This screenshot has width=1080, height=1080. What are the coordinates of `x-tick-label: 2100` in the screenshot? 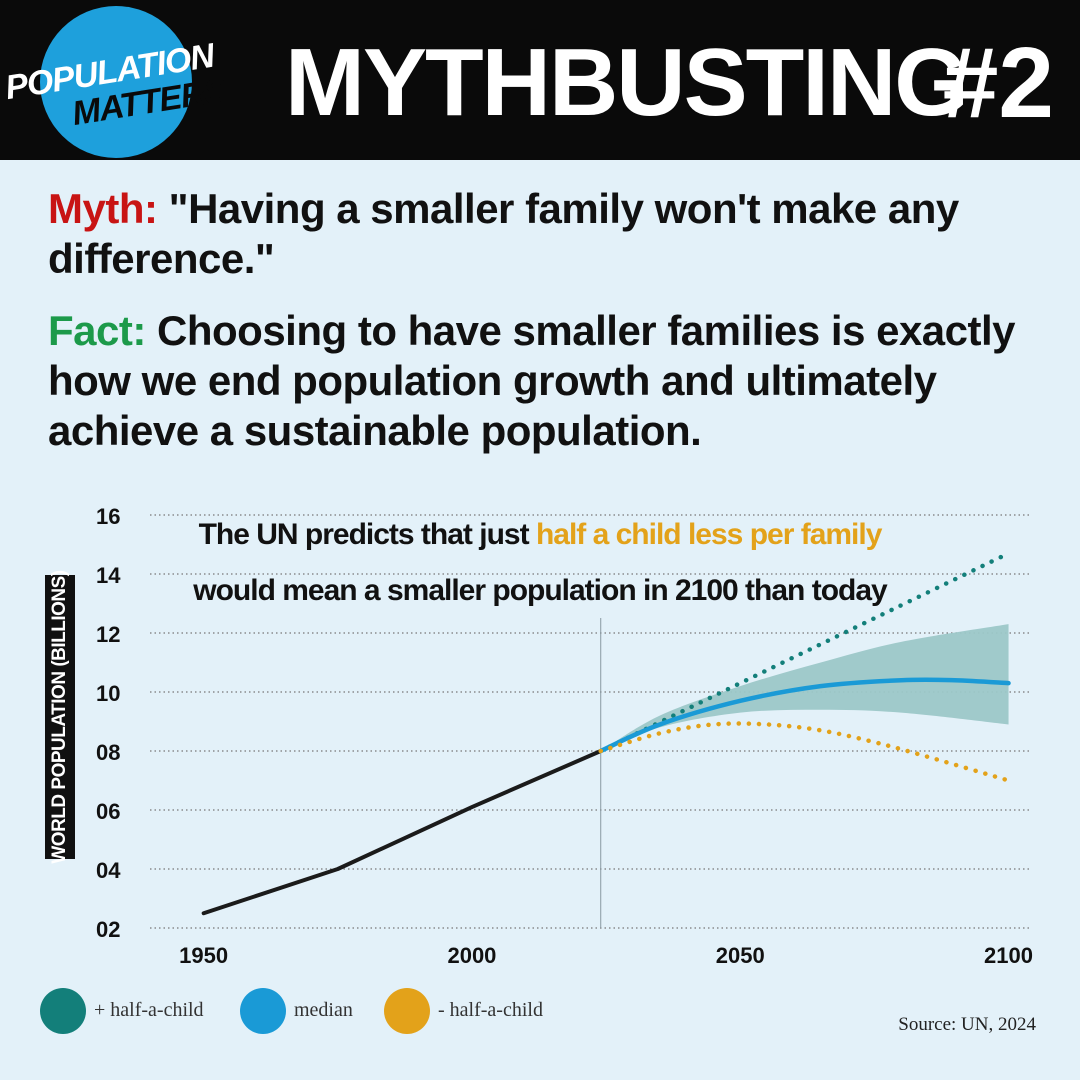 It's located at (1008, 955).